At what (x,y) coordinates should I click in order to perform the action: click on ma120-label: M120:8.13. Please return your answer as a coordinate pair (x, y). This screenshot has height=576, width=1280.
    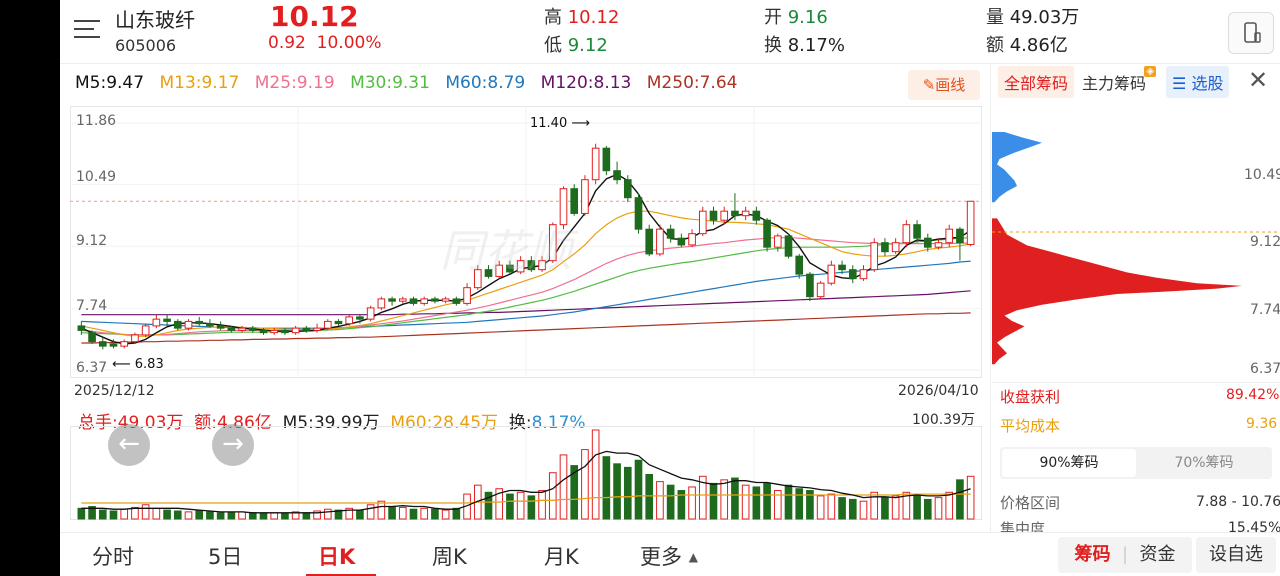
    Looking at the image, I should click on (586, 83).